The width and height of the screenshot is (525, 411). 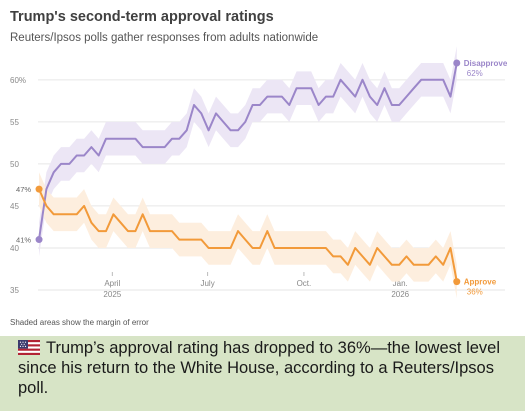 What do you see at coordinates (23, 240) in the screenshot?
I see `start-value-label: 41%` at bounding box center [23, 240].